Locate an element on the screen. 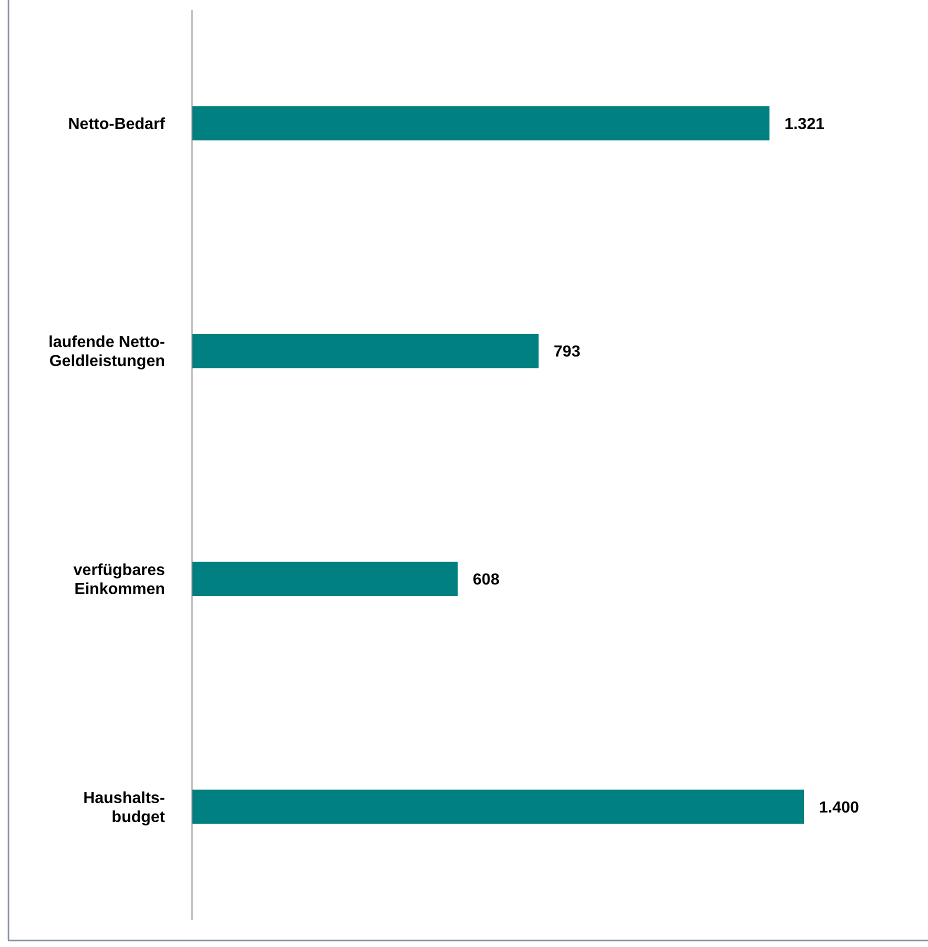 Image resolution: width=928 pixels, height=947 pixels. y-tick-label: Netto-Bedarf is located at coordinates (117, 124).